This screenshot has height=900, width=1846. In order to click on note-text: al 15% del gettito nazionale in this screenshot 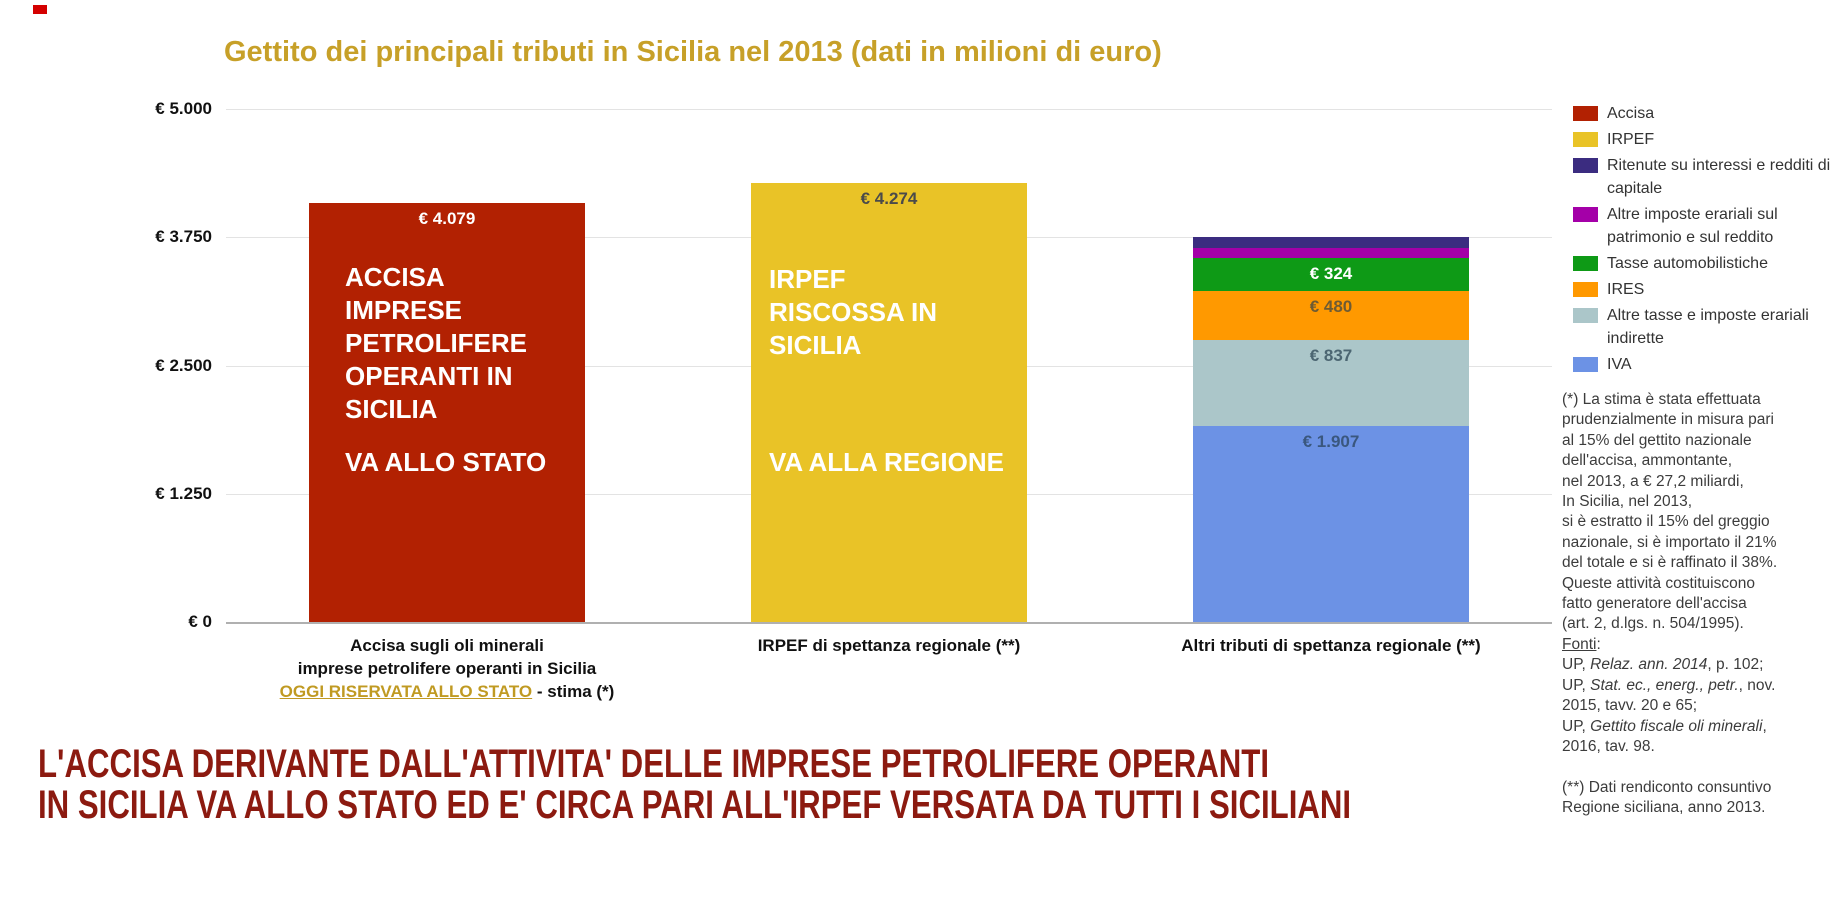, I will do `click(1657, 440)`.